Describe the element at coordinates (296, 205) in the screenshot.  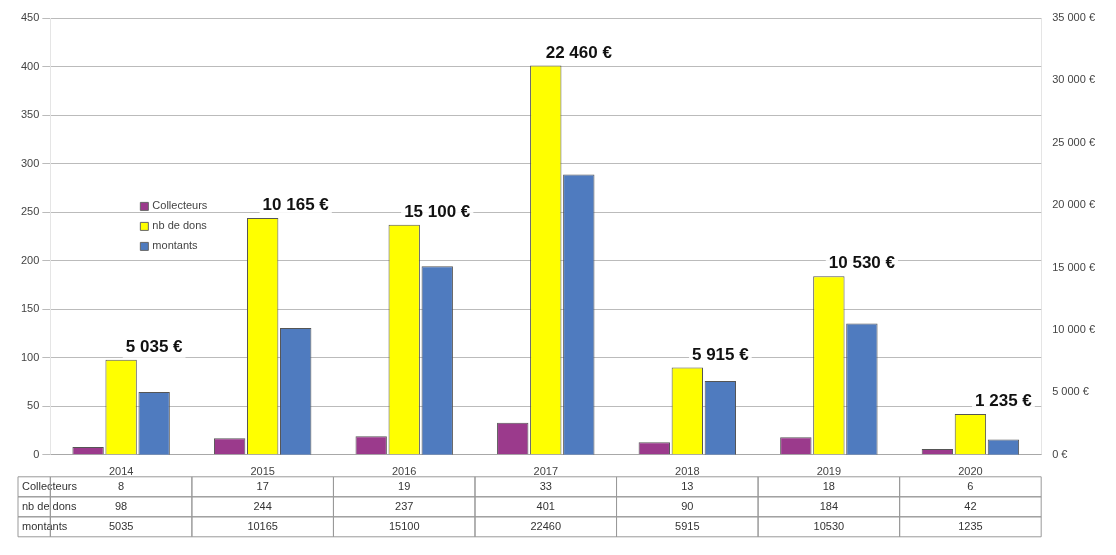
I see `annotation: 10 165 €` at that location.